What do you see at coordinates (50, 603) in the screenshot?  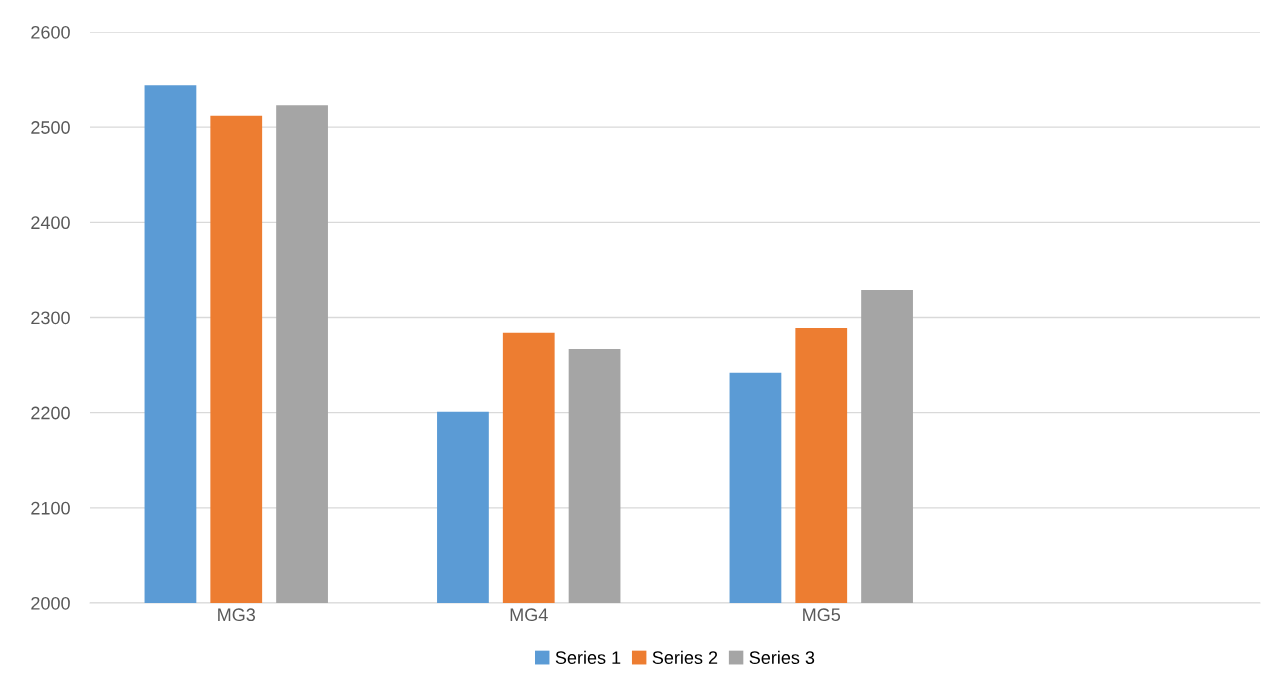 I see `y-tick-label: 2000` at bounding box center [50, 603].